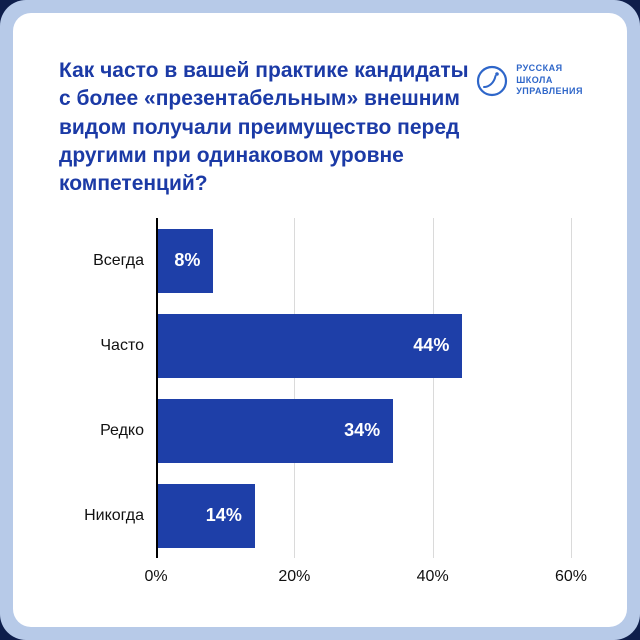 This screenshot has width=640, height=640. I want to click on bar-track: 44%, so click(363, 345).